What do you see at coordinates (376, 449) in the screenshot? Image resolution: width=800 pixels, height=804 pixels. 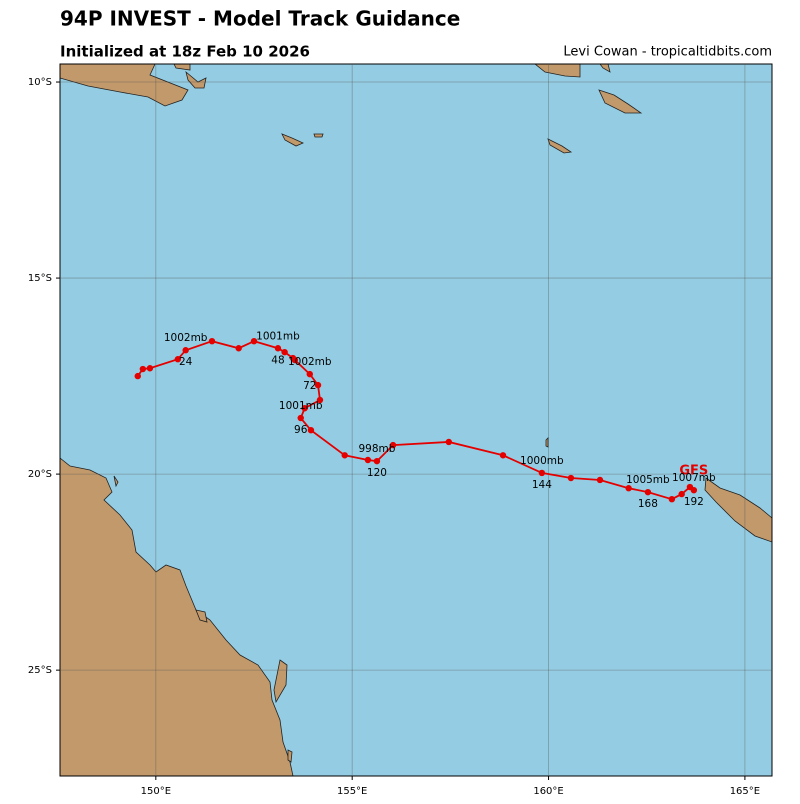 I see `pressure-label: 998mb` at bounding box center [376, 449].